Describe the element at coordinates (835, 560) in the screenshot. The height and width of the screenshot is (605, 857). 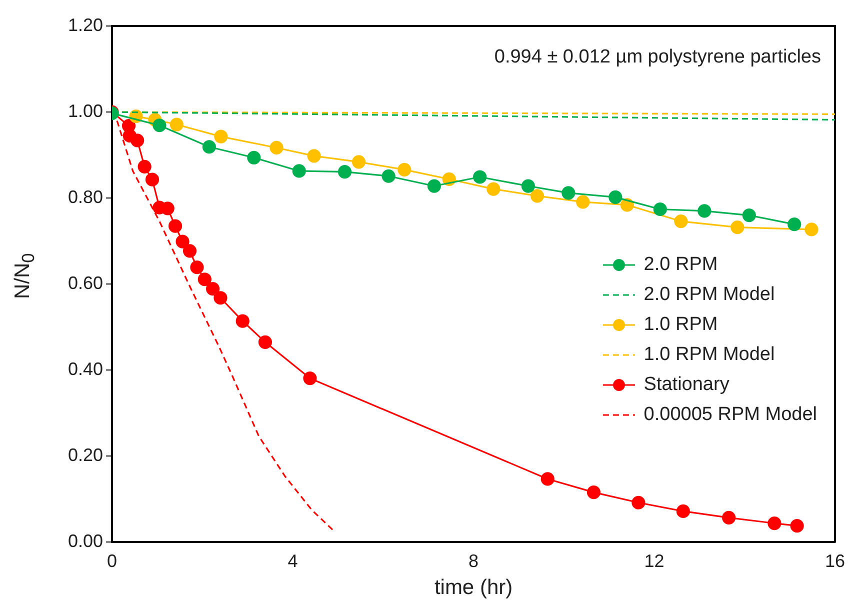
I see `x-tick-label: 16` at that location.